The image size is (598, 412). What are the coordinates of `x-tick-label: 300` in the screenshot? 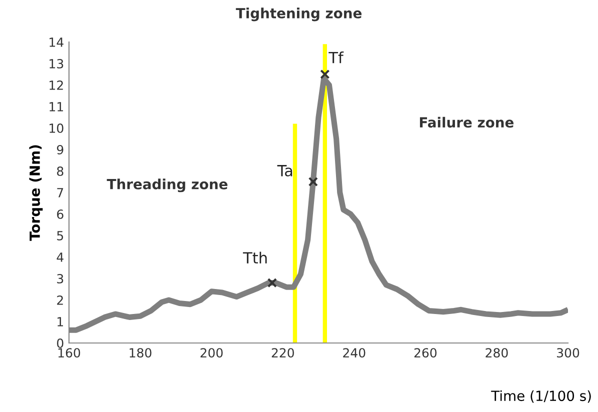 It's located at (568, 353).